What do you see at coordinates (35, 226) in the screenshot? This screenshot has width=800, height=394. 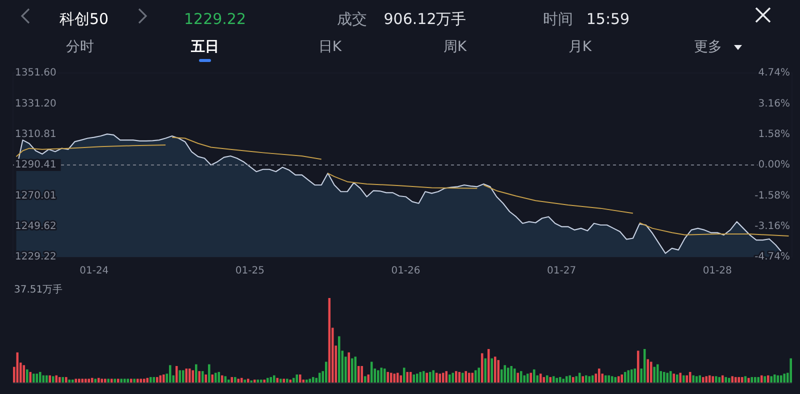 I see `y-tick-label: 1249.62` at bounding box center [35, 226].